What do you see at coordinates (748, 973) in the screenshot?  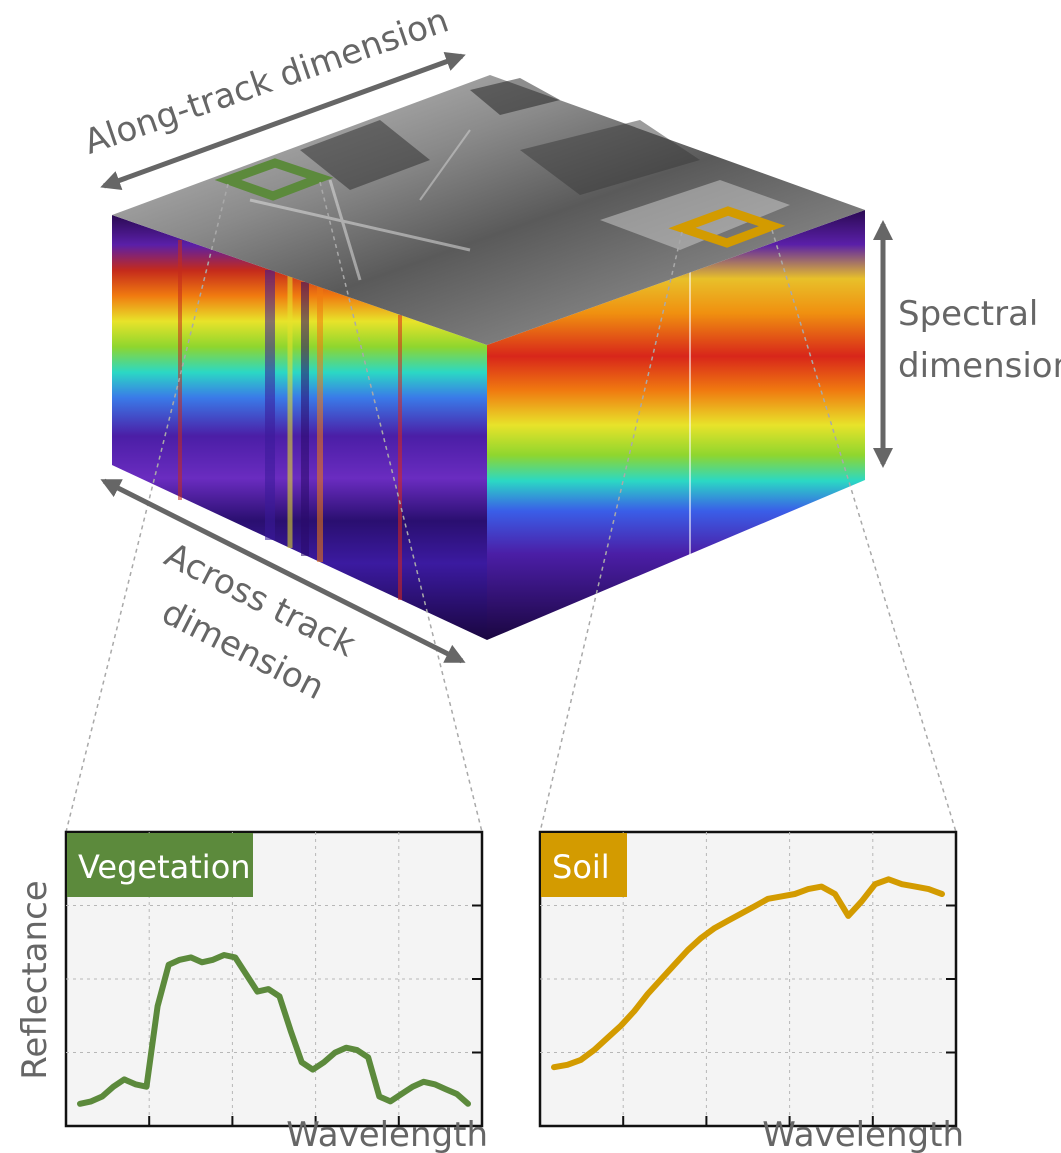 I see `soil-spectrum-line` at bounding box center [748, 973].